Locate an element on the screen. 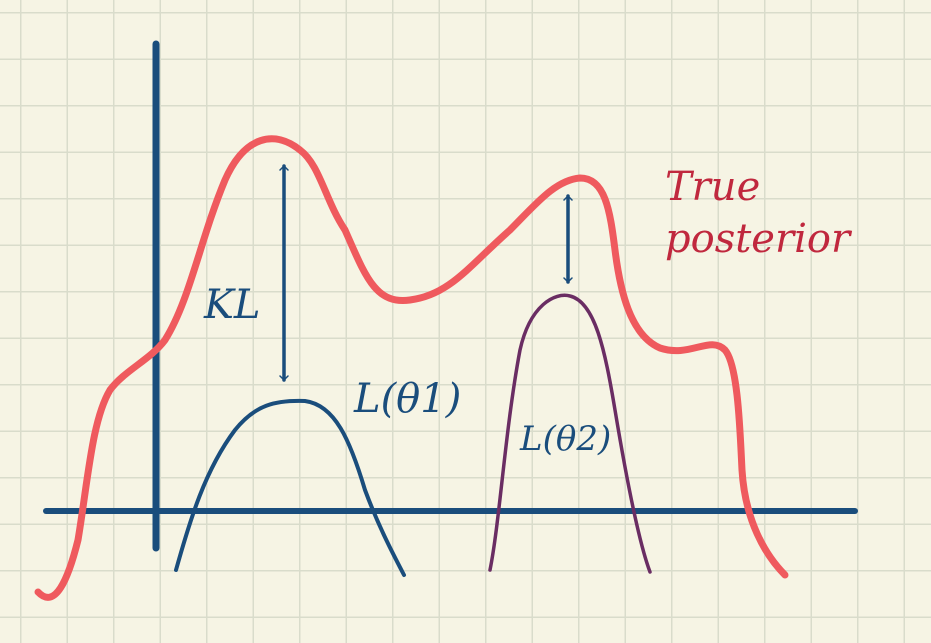 The width and height of the screenshot is (931, 643). lower-bound-1-curve is located at coordinates (290, 487).